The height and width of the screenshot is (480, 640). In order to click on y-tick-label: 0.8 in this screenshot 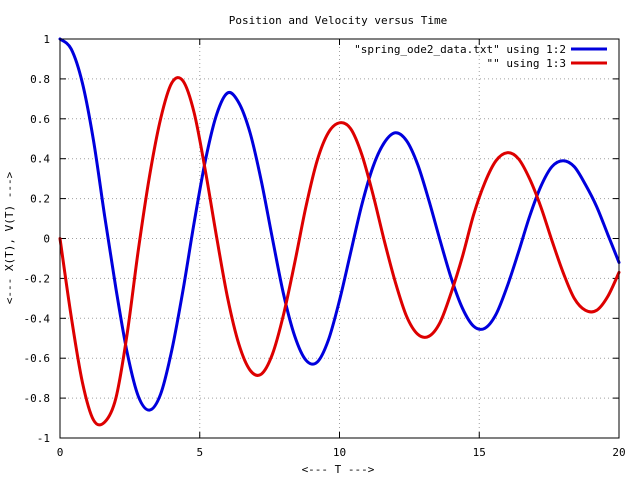, I will do `click(40, 79)`.